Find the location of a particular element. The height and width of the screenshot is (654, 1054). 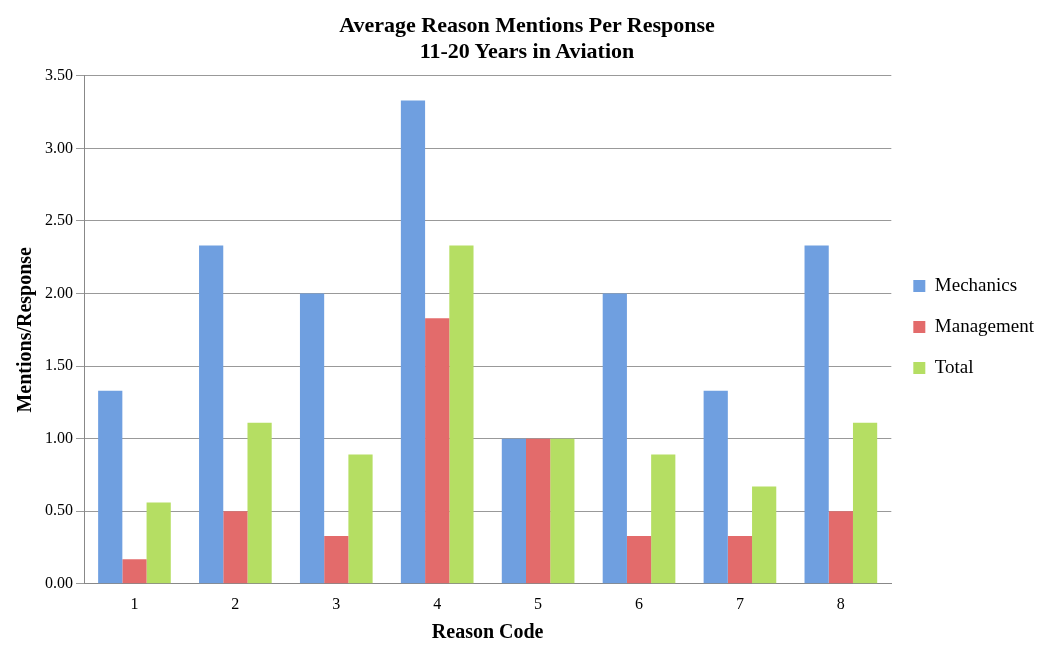

legend-label: Management is located at coordinates (984, 325).